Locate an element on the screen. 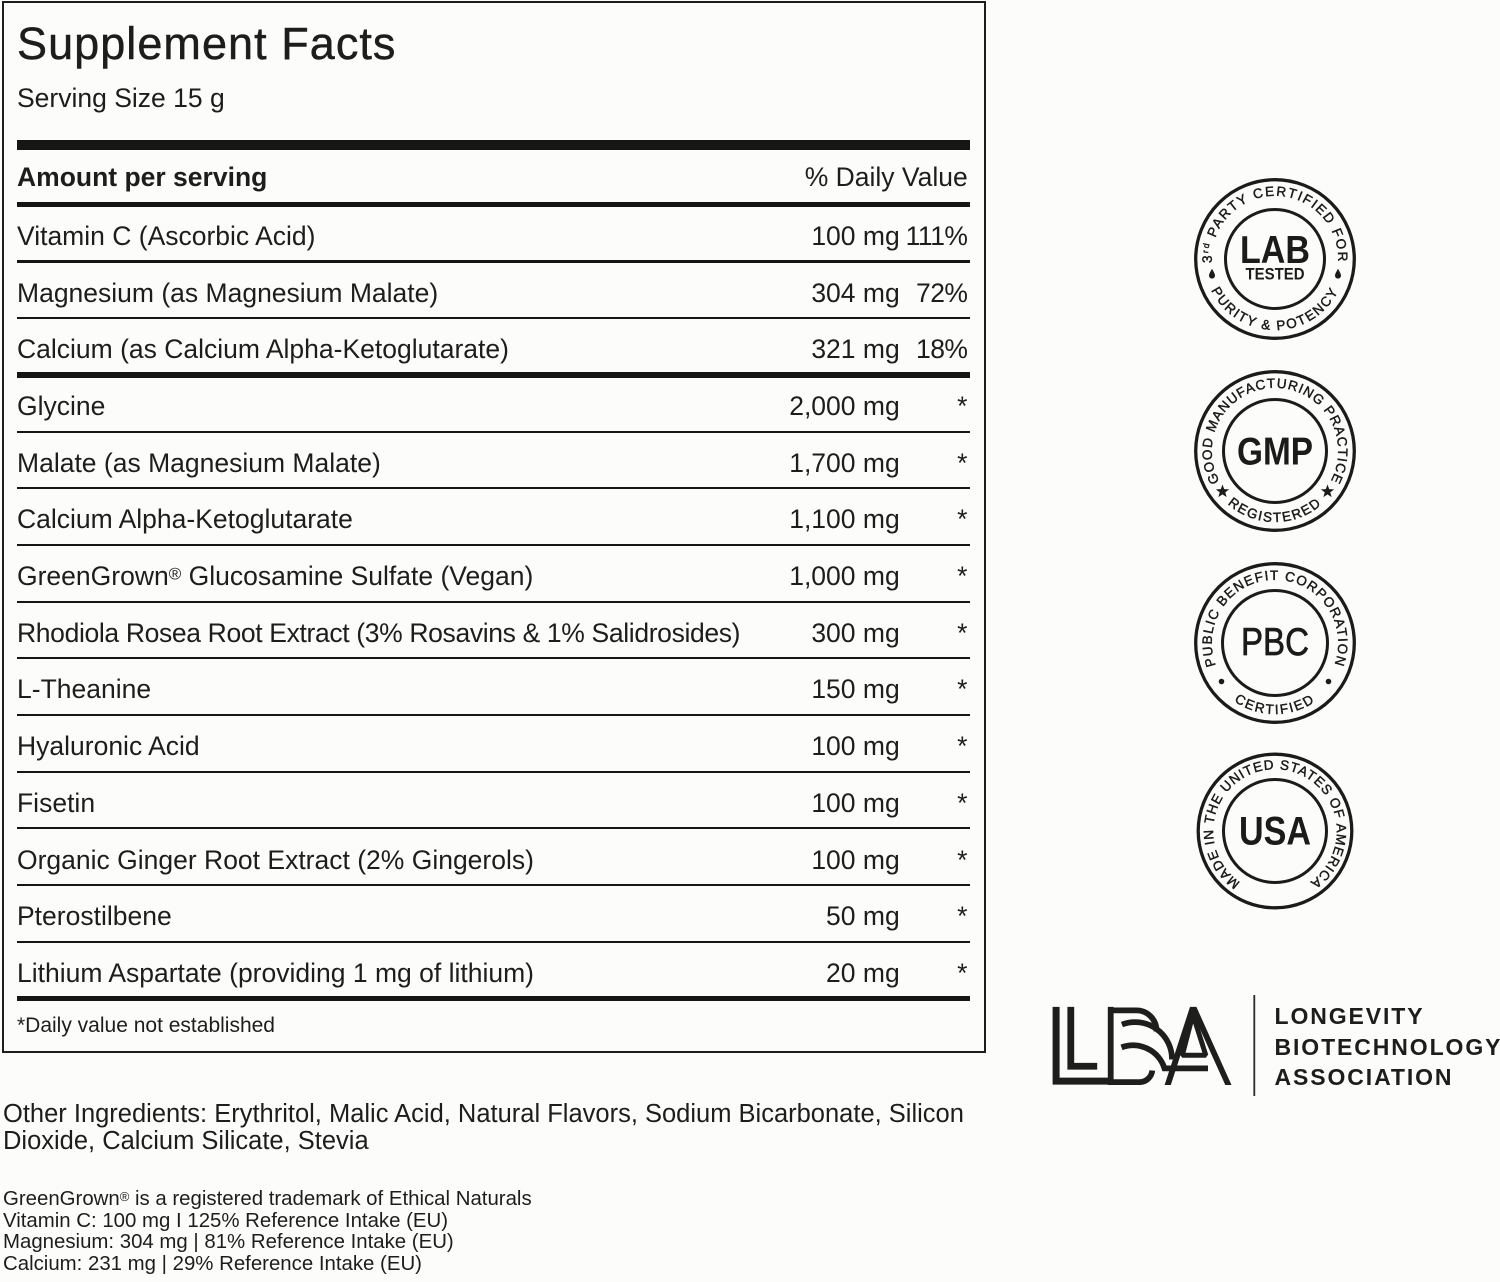  svg-text: USA is located at coordinates (1275, 831).